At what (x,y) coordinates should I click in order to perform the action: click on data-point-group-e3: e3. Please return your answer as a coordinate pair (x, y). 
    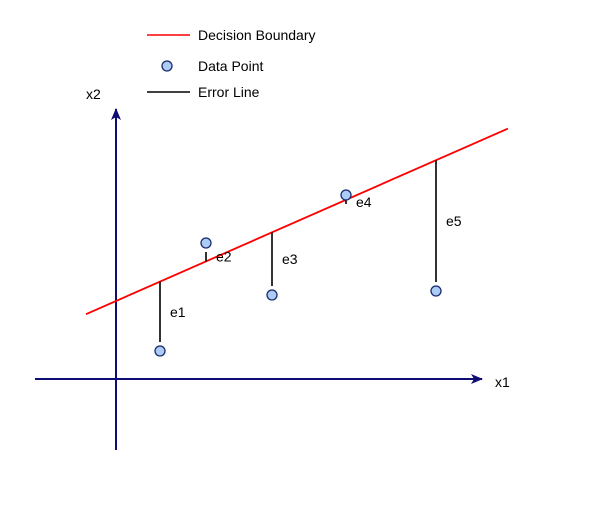
    Looking at the image, I should click on (282, 266).